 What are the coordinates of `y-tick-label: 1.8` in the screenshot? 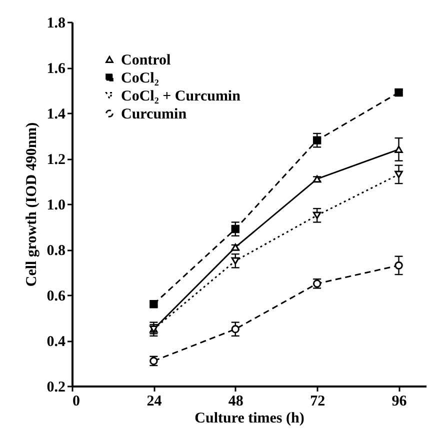 It's located at (56, 24).